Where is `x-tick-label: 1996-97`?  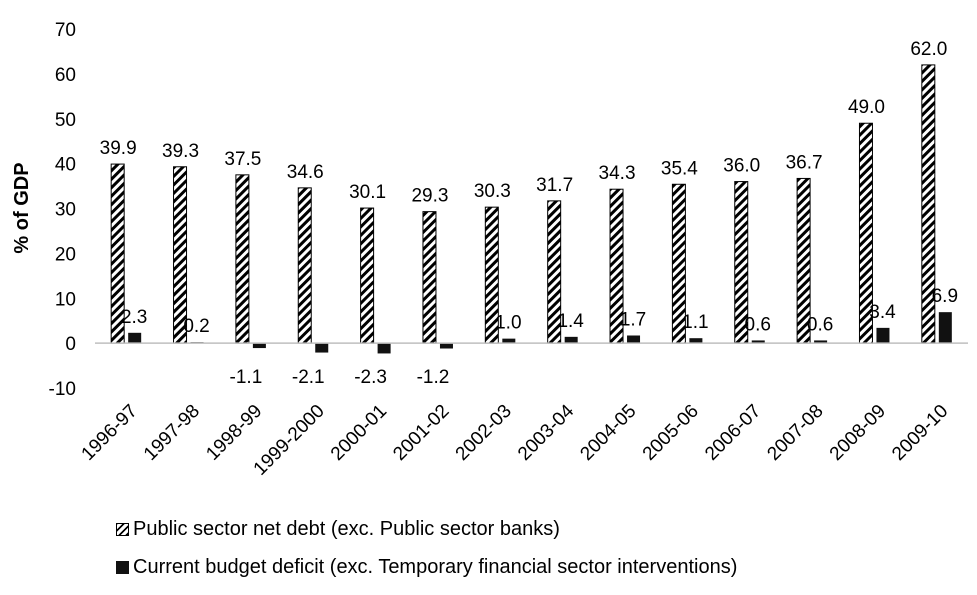
x-tick-label: 1996-97 is located at coordinates (110, 433).